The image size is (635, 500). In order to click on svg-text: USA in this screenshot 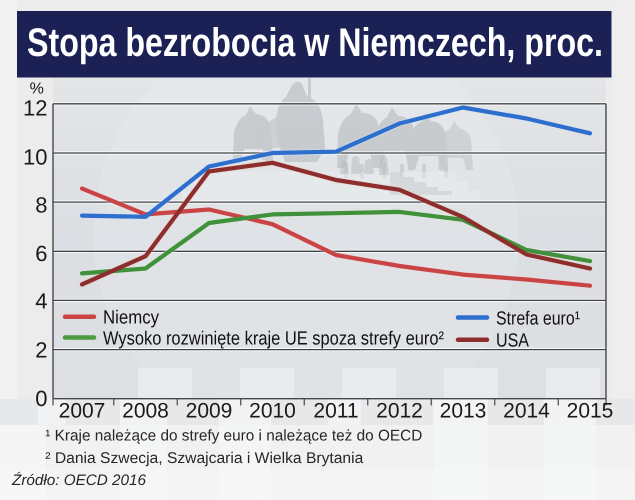, I will do `click(512, 341)`.